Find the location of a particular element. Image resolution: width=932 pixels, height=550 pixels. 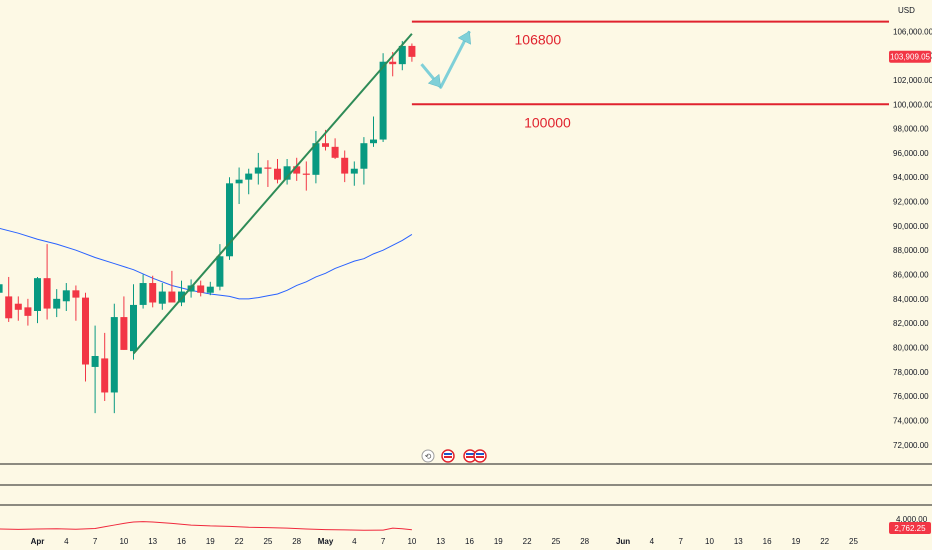

price-tick: 96,000.00 is located at coordinates (911, 153).